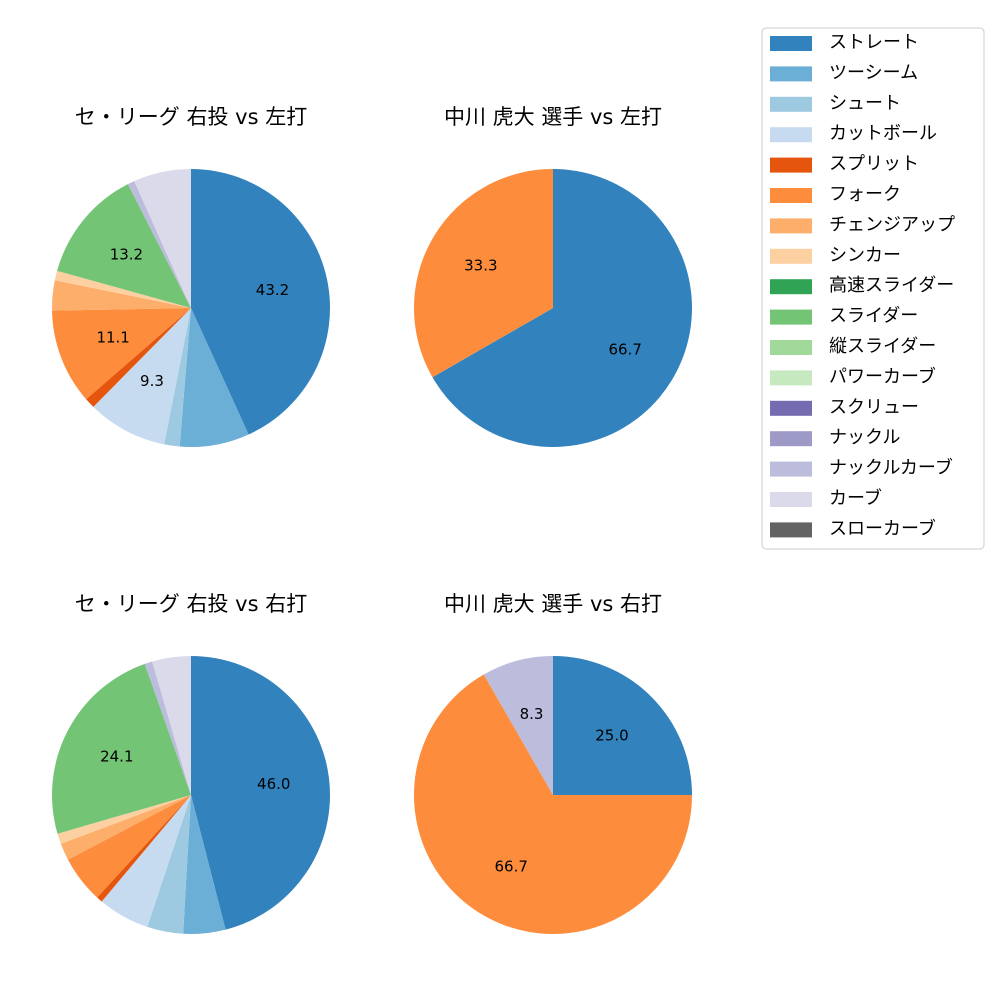 The width and height of the screenshot is (1000, 1000). What do you see at coordinates (874, 42) in the screenshot?
I see `legend-label: ストレート` at bounding box center [874, 42].